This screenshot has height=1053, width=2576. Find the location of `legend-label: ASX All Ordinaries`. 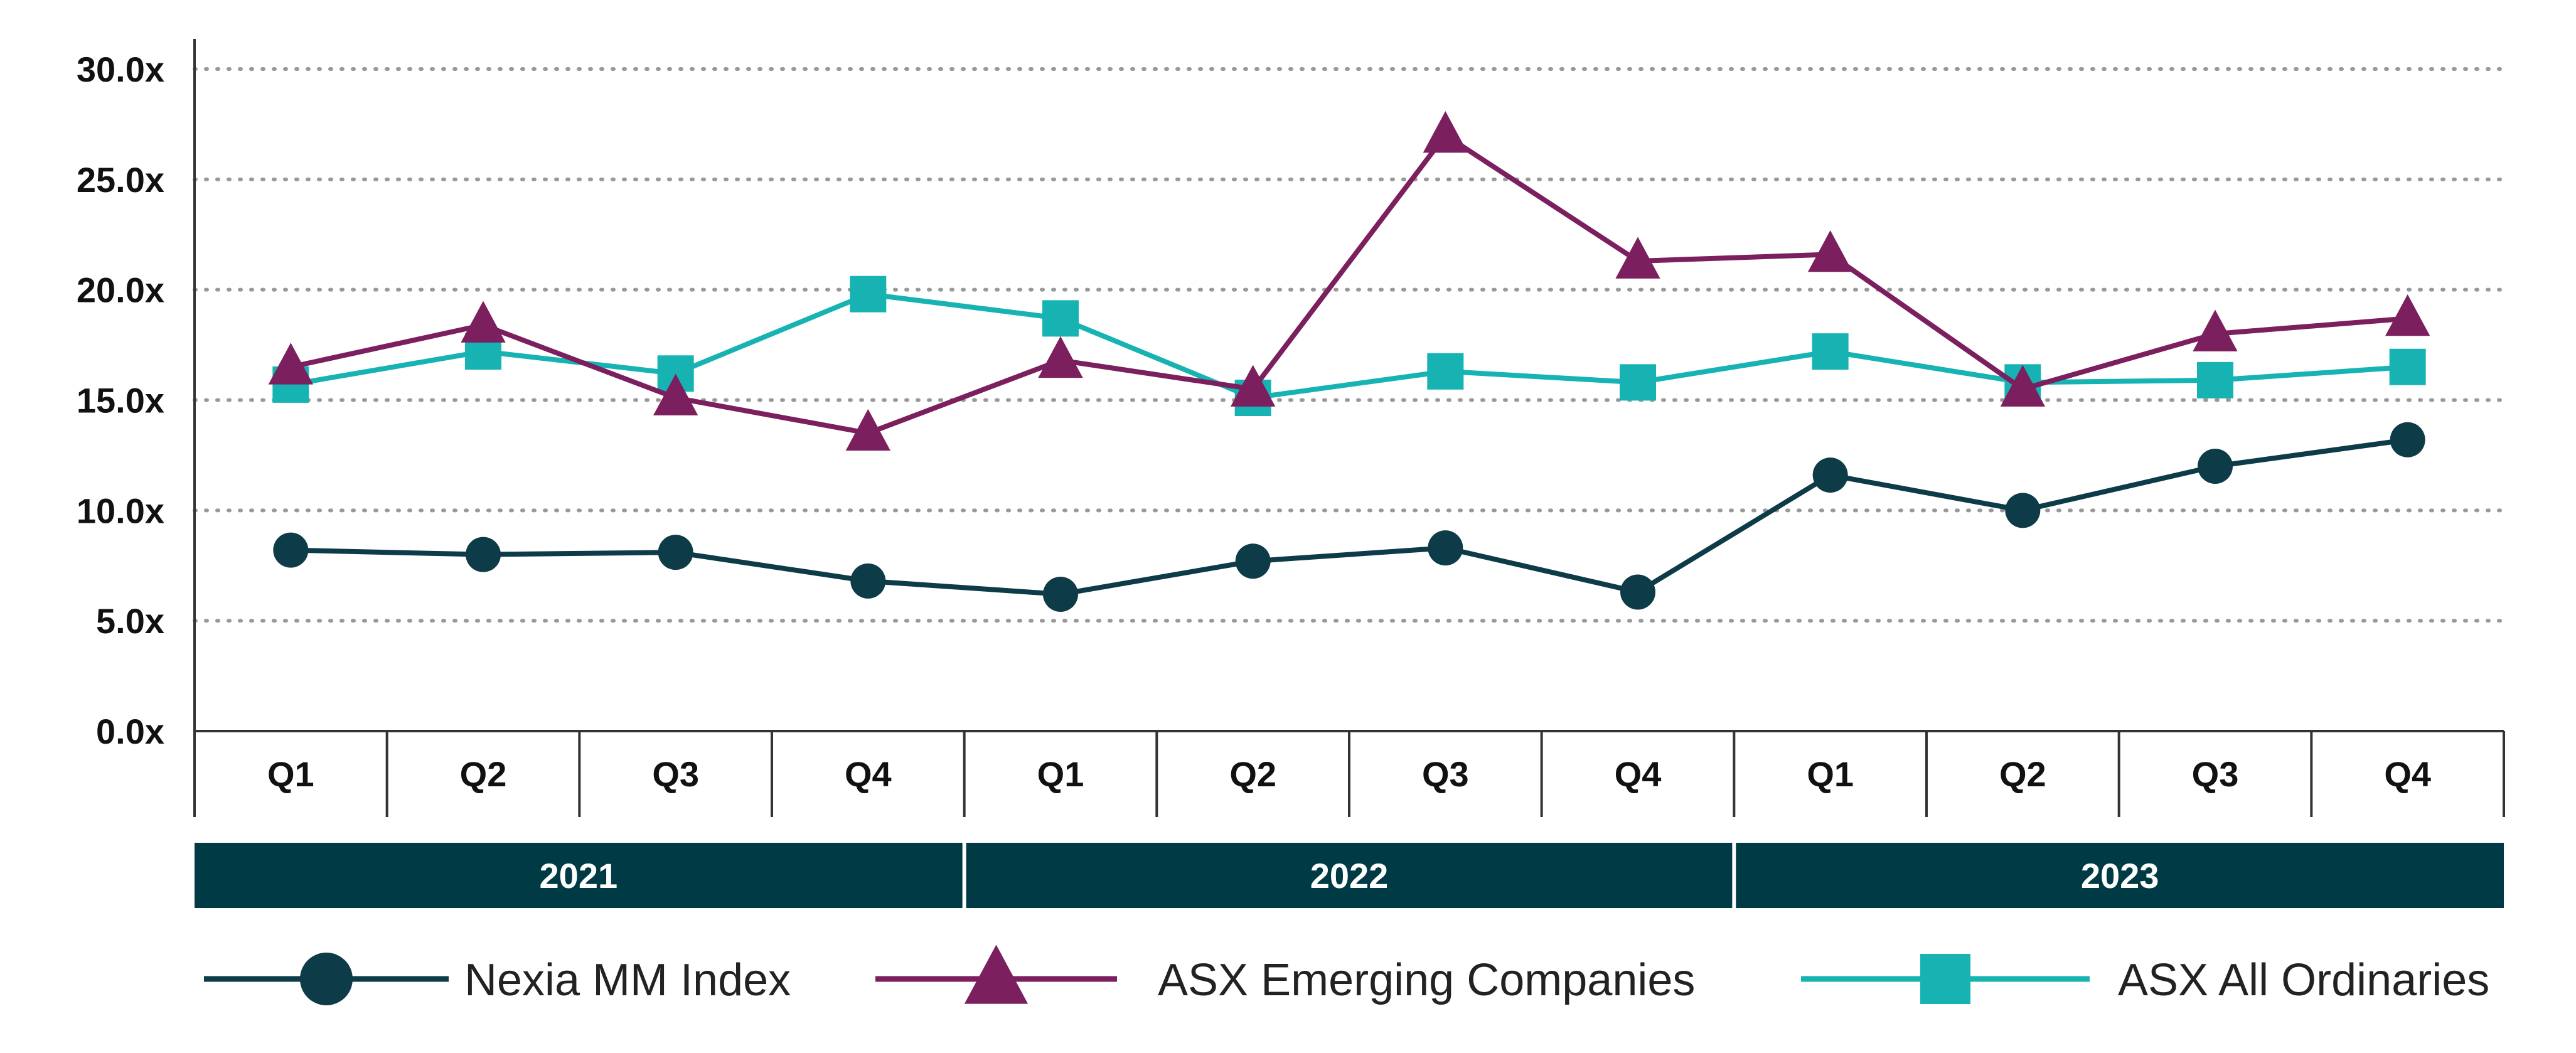

legend-label: ASX All Ordinaries is located at coordinates (2303, 980).